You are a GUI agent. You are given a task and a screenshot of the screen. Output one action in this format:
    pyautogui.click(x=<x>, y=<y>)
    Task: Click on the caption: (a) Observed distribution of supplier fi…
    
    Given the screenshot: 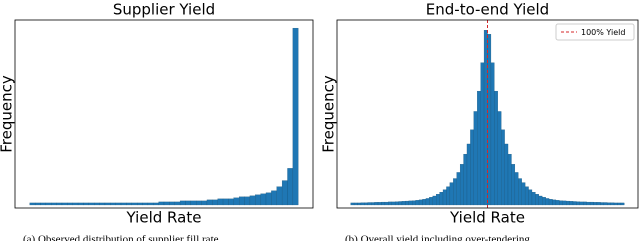 What is the action you would take?
    pyautogui.click(x=121, y=237)
    